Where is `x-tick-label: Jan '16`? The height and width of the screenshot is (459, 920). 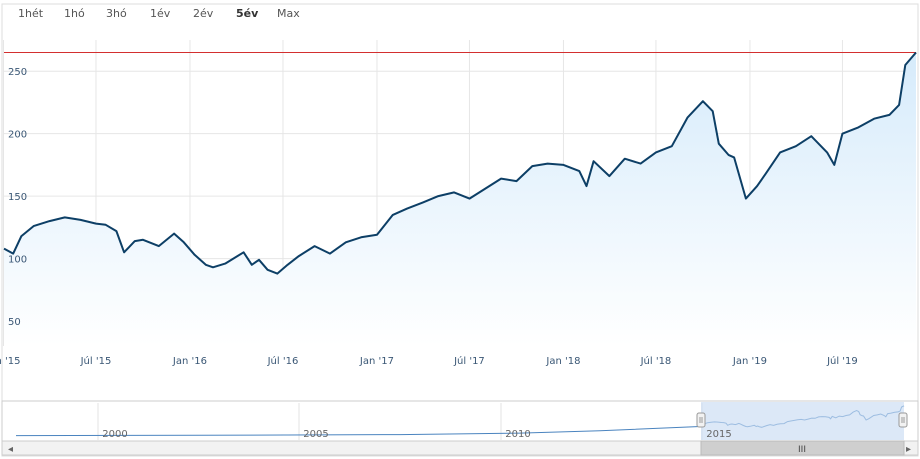
x-tick-label: Jan '16 is located at coordinates (189, 361).